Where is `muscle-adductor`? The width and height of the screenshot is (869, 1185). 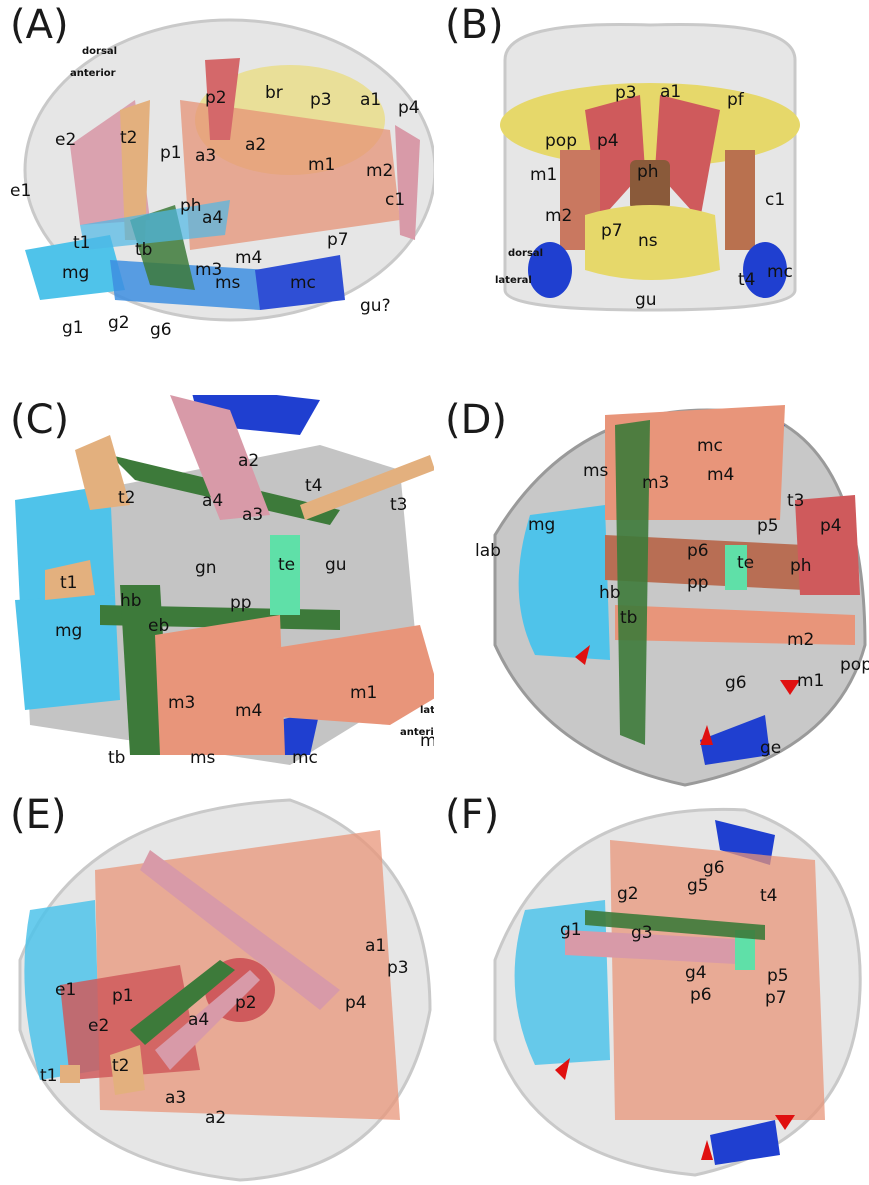
muscle-adductor is located at coordinates (240, 930).